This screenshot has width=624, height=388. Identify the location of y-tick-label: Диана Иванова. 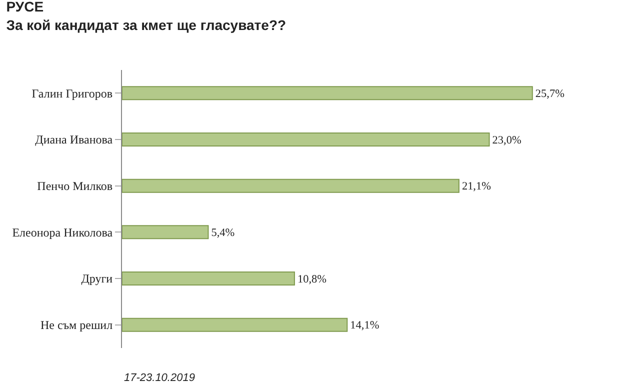
(74, 139).